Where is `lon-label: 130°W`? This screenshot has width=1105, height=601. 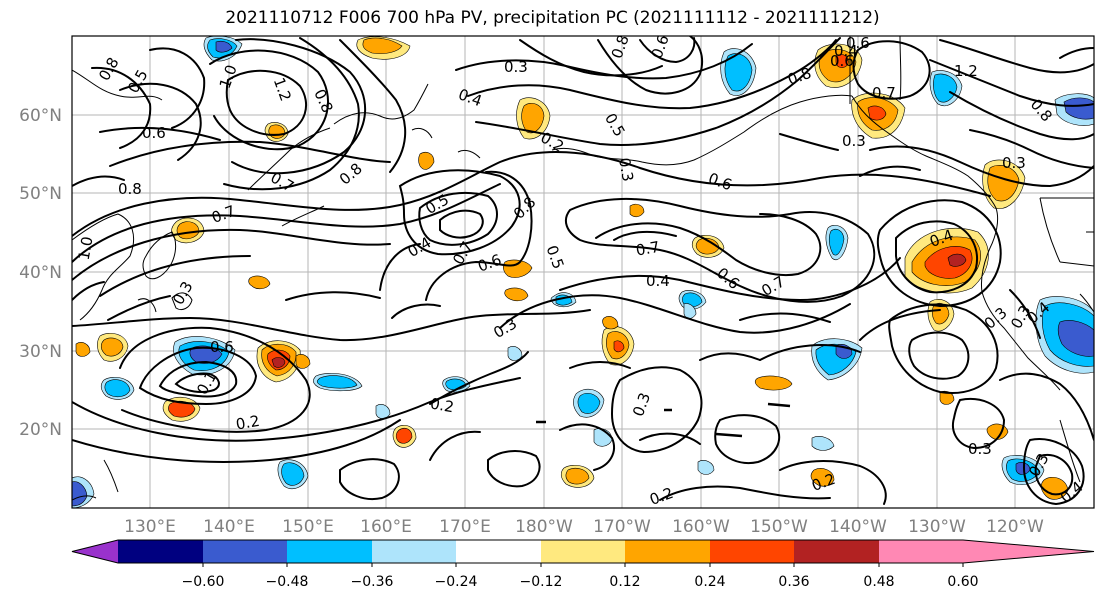 lon-label: 130°W is located at coordinates (937, 527).